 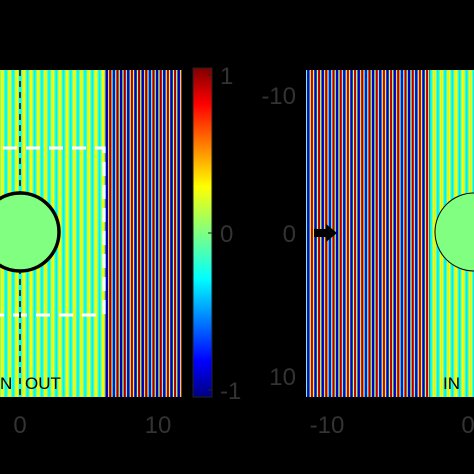 I want to click on colorbar-tick-label-top: 1, so click(x=226, y=76).